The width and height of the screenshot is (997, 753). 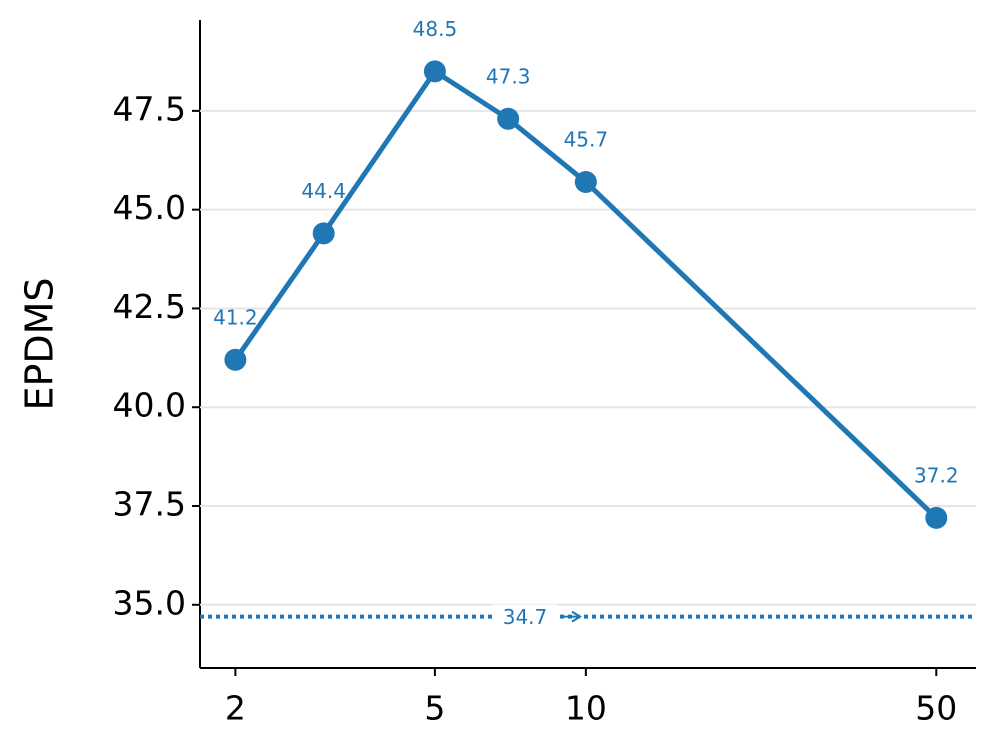 What do you see at coordinates (40, 343) in the screenshot?
I see `y-axis-label: EPDMS` at bounding box center [40, 343].